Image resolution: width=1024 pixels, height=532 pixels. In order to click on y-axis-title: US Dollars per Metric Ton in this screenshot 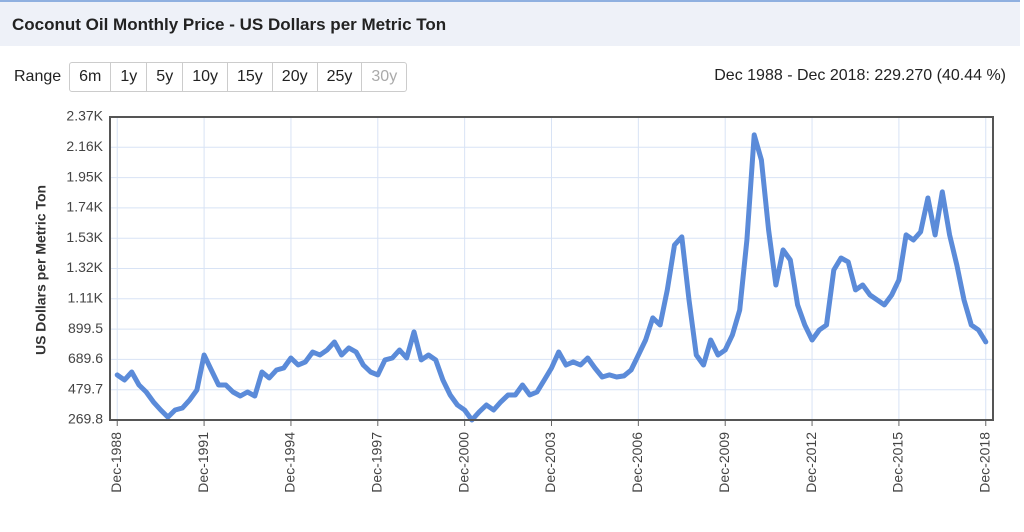, I will do `click(41, 270)`.